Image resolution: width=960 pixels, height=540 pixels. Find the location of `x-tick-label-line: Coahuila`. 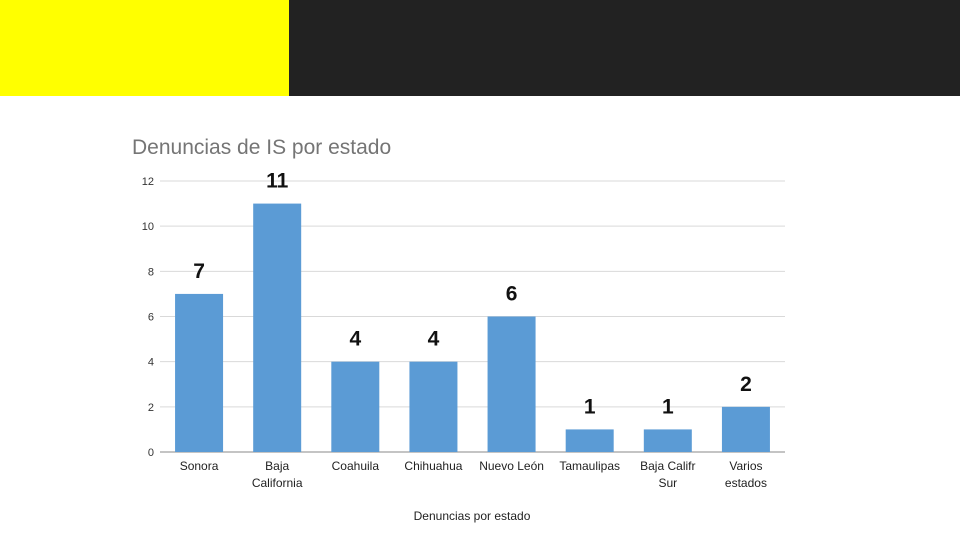

x-tick-label-line: Coahuila is located at coordinates (356, 466).